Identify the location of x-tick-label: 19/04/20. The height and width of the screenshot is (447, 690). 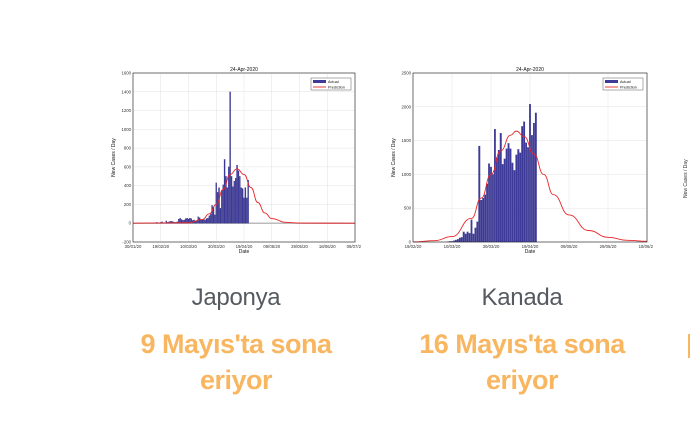
(244, 246).